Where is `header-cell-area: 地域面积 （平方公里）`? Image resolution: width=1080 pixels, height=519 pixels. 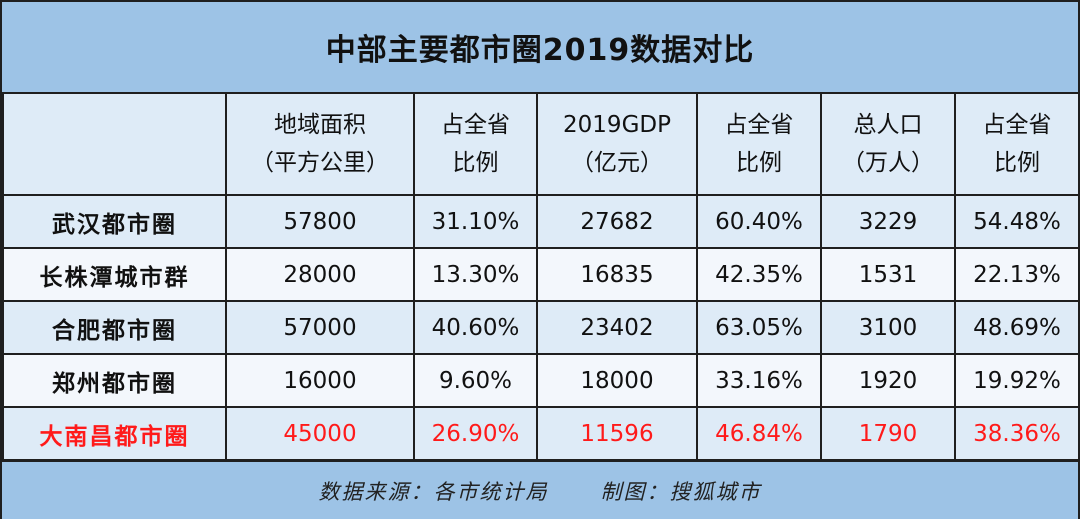 header-cell-area: 地域面积 （平方公里） is located at coordinates (320, 144).